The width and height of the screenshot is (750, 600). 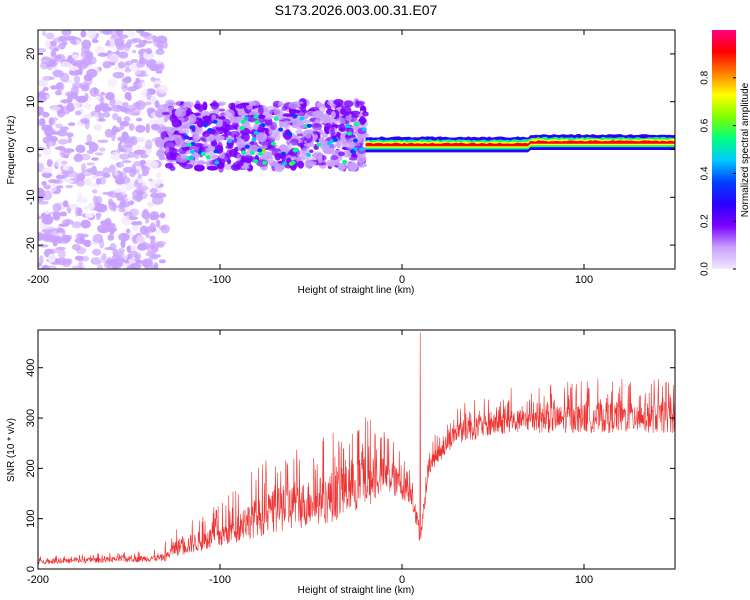 I want to click on snr-ytick-label: 100, so click(x=31, y=519).